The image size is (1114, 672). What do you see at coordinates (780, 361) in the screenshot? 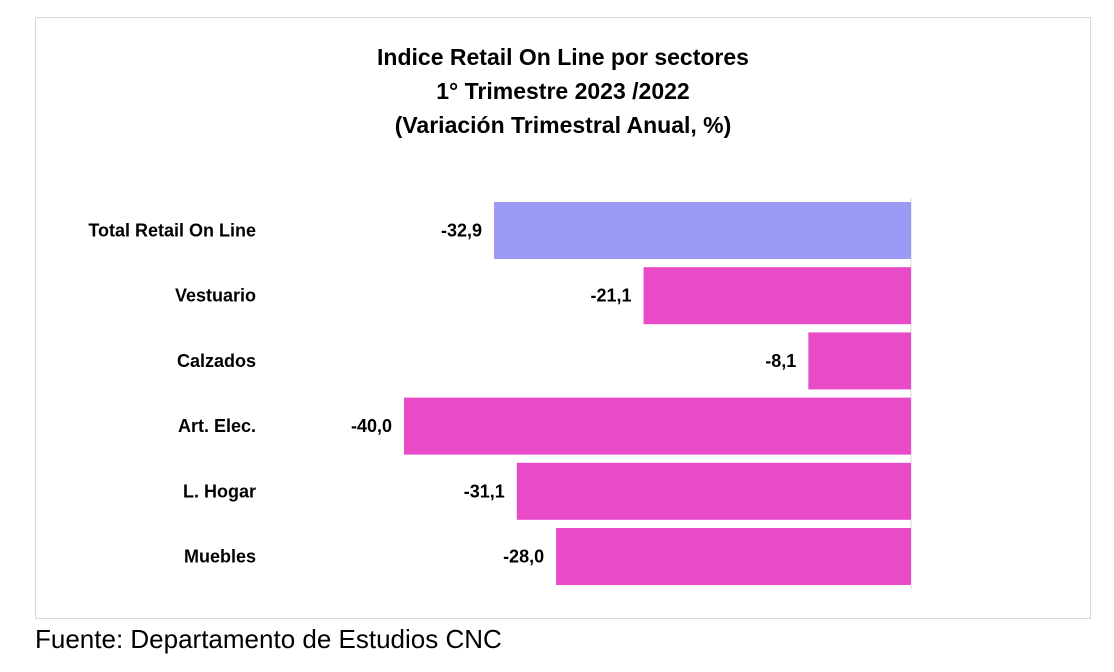
I see `data-label-2: -8,1` at bounding box center [780, 361].